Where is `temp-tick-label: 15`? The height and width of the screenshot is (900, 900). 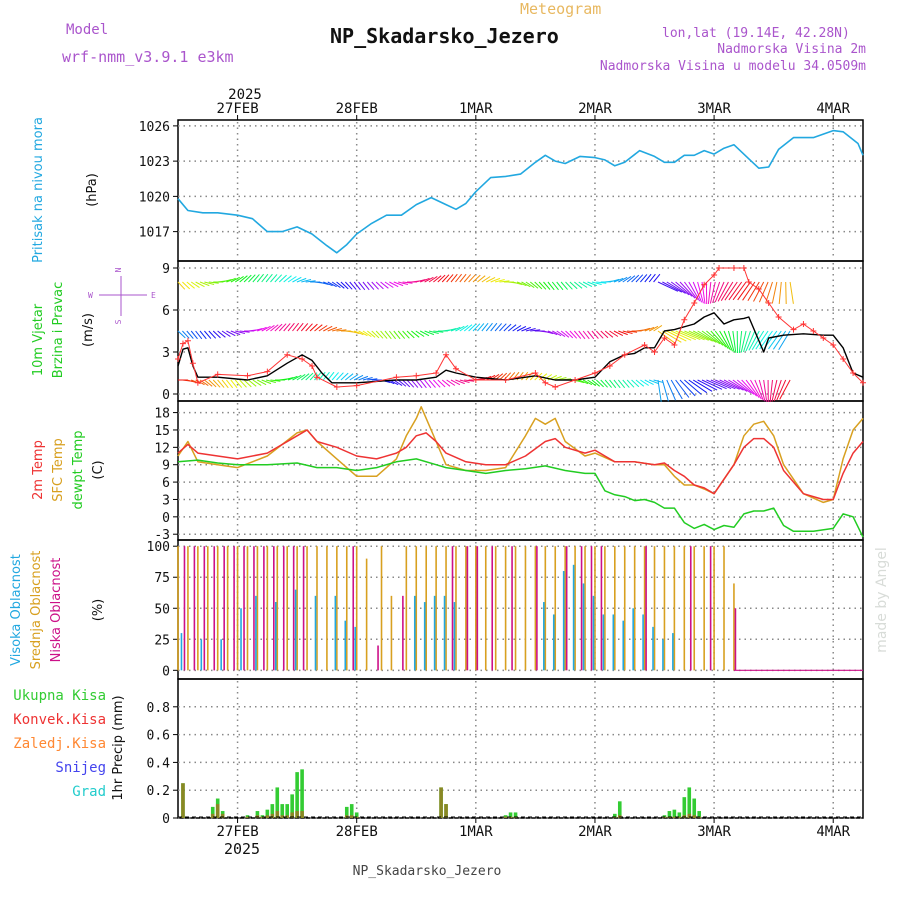
temp-tick-label: 15 is located at coordinates (162, 431).